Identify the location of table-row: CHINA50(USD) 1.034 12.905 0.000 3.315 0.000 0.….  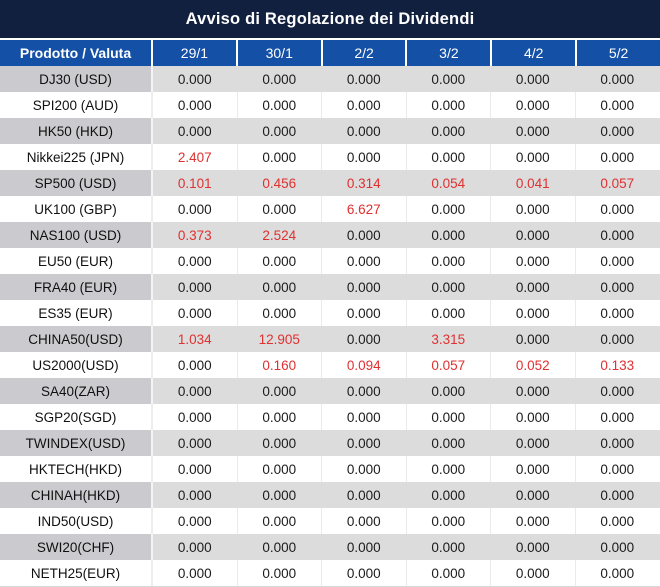
(330, 339).